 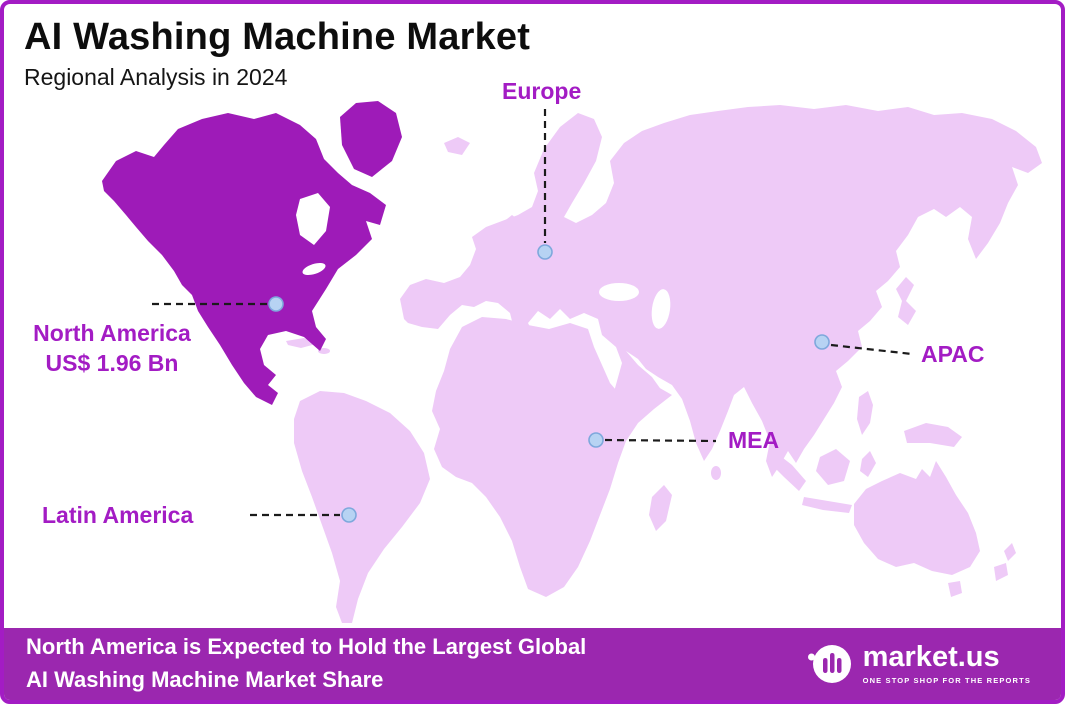 What do you see at coordinates (1001, 572) in the screenshot?
I see `island-new-zealand-south` at bounding box center [1001, 572].